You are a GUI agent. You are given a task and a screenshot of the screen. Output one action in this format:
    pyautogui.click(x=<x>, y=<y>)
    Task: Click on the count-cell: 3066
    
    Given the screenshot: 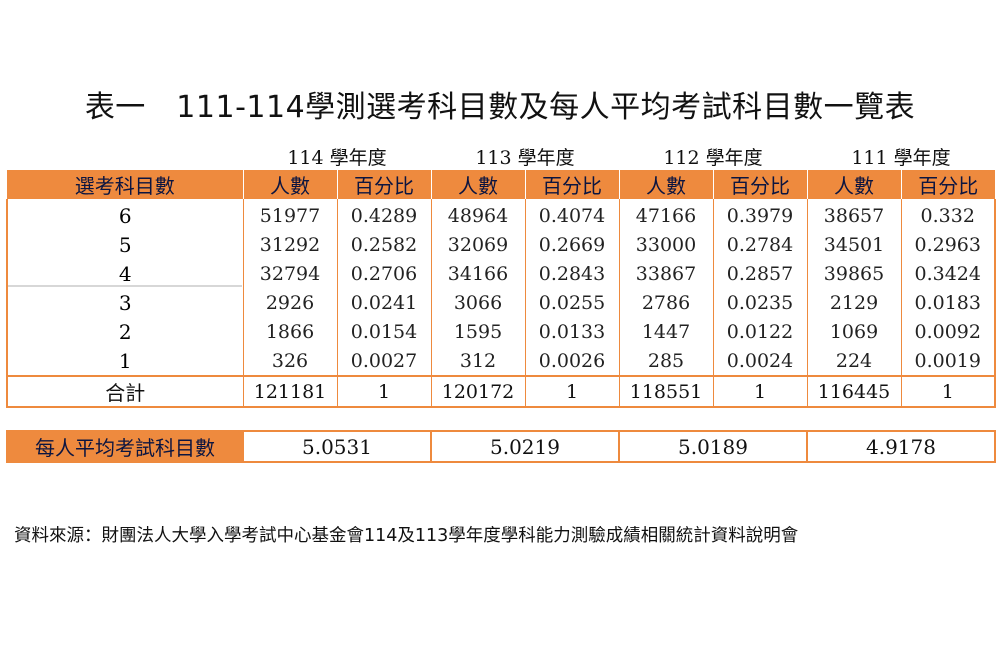 What is the action you would take?
    pyautogui.click(x=477, y=302)
    